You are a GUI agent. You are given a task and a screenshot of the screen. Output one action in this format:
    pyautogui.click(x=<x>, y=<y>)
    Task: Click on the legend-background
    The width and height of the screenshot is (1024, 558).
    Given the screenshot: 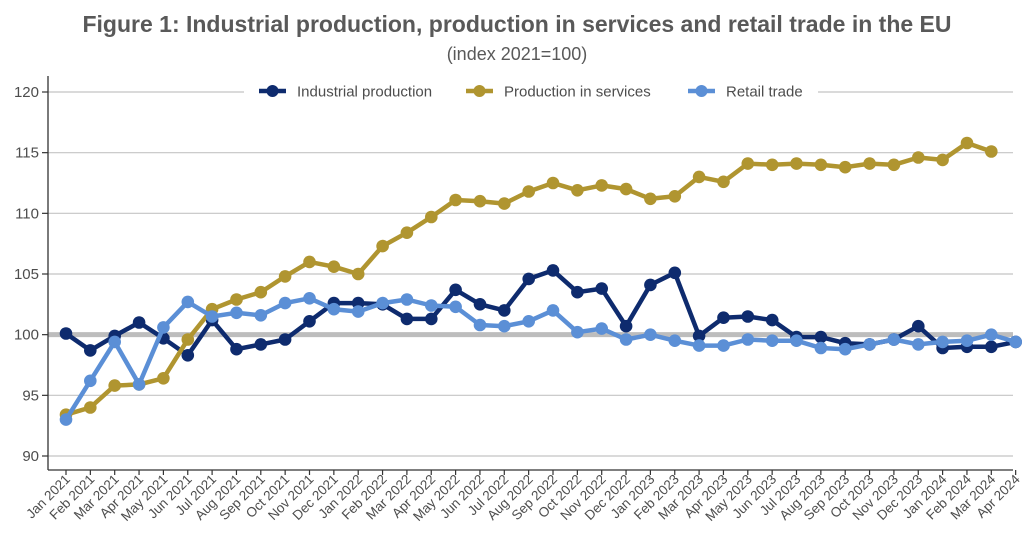 What is the action you would take?
    pyautogui.click(x=531, y=91)
    